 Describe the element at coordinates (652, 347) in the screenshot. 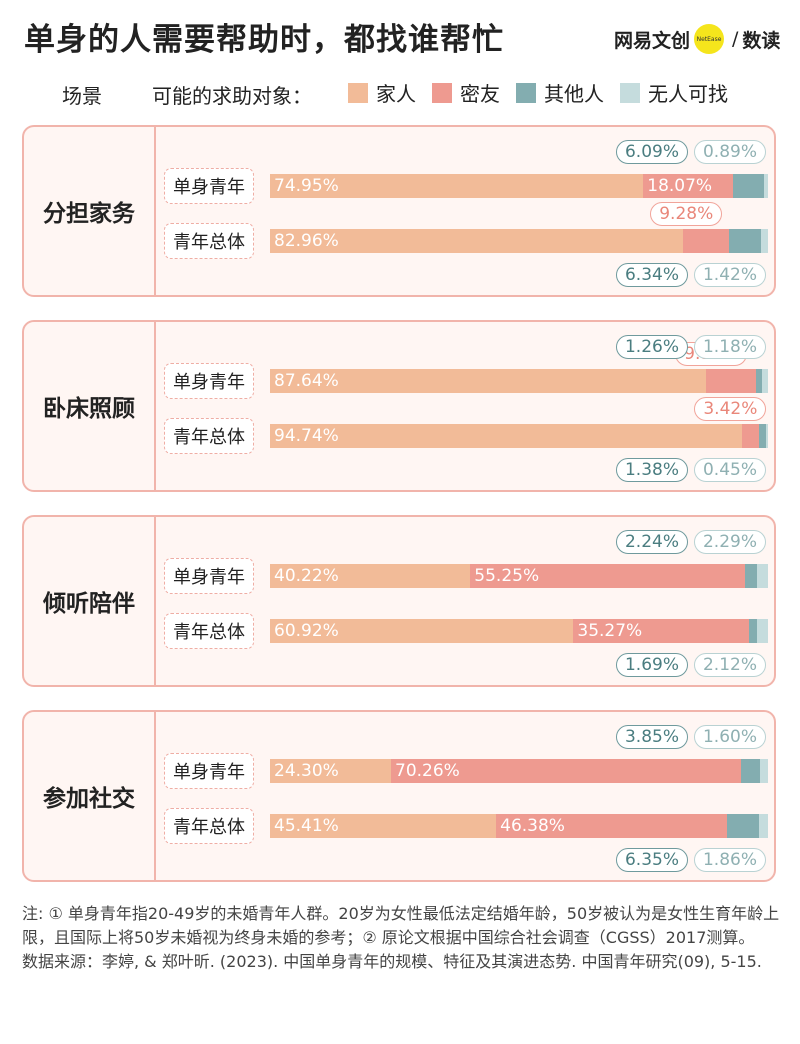

I see `data-label-other: 1.26%` at that location.